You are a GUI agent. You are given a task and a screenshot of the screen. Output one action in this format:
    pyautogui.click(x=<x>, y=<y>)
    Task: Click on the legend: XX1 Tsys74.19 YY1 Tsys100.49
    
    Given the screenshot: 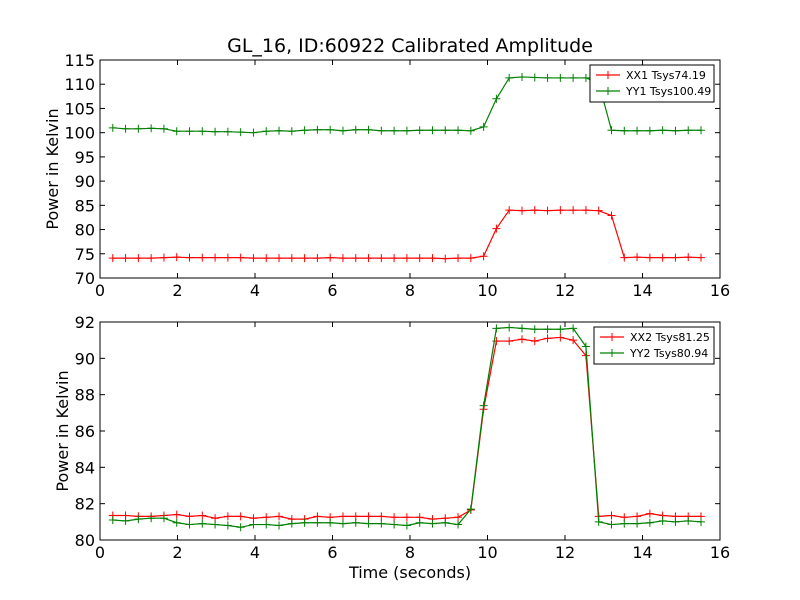 What is the action you would take?
    pyautogui.click(x=652, y=83)
    